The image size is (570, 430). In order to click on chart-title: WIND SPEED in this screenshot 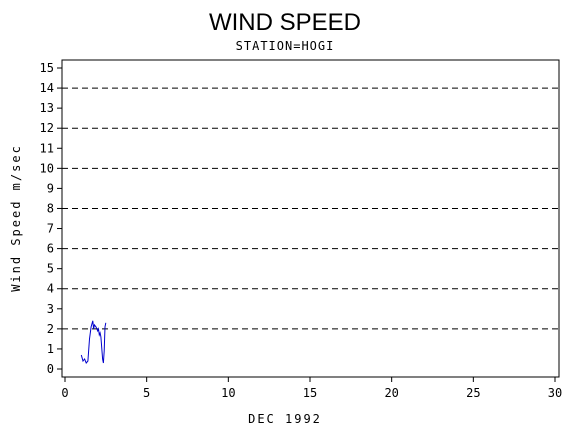, I will do `click(285, 22)`.